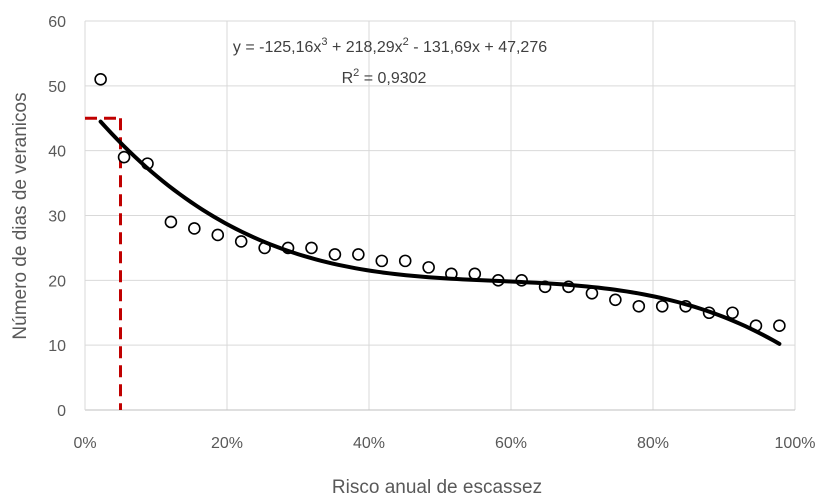  What do you see at coordinates (227, 443) in the screenshot?
I see `x-tick-label: 20%` at bounding box center [227, 443].